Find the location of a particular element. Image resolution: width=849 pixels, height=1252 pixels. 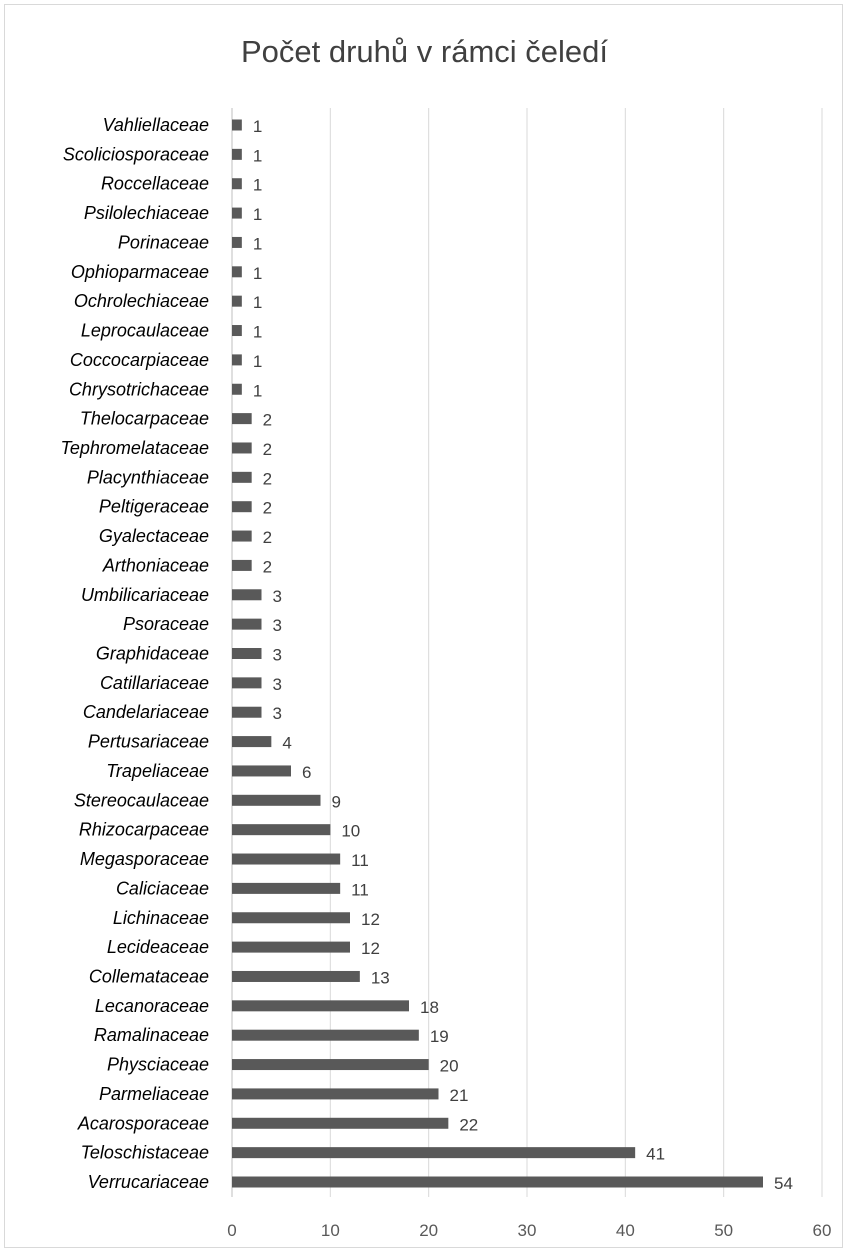

data-label: 21 is located at coordinates (459, 1095).